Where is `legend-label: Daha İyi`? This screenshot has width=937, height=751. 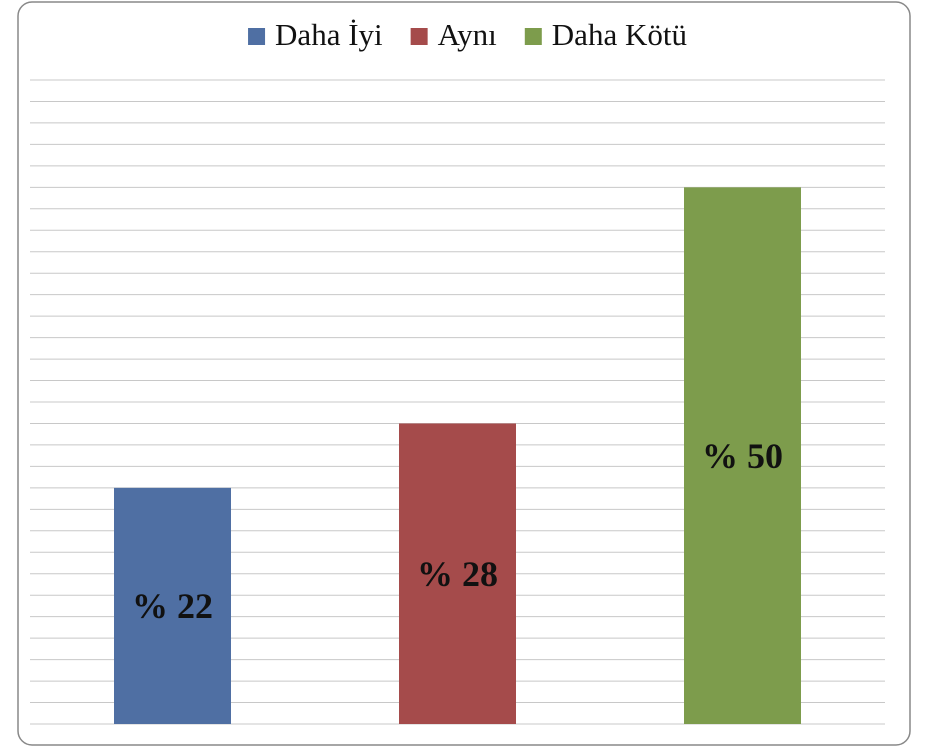
legend-label: Daha İyi is located at coordinates (329, 34).